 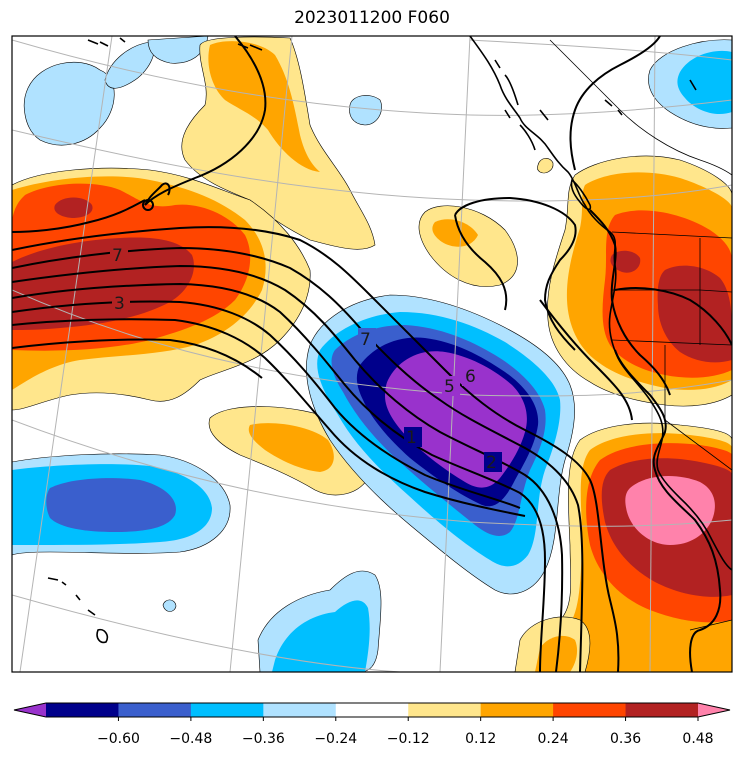 What do you see at coordinates (704, 82) in the screenshot?
I see `neg-anomaly-blob-ne-inner` at bounding box center [704, 82].